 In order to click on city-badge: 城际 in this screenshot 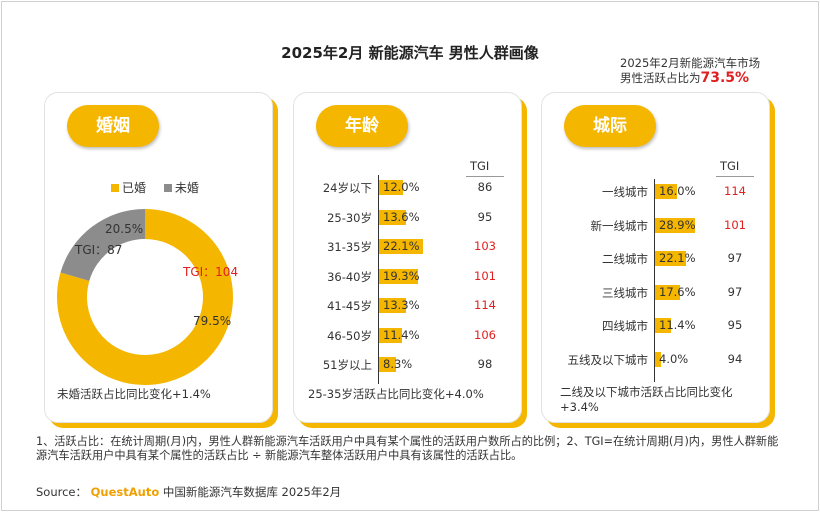, I will do `click(610, 126)`.